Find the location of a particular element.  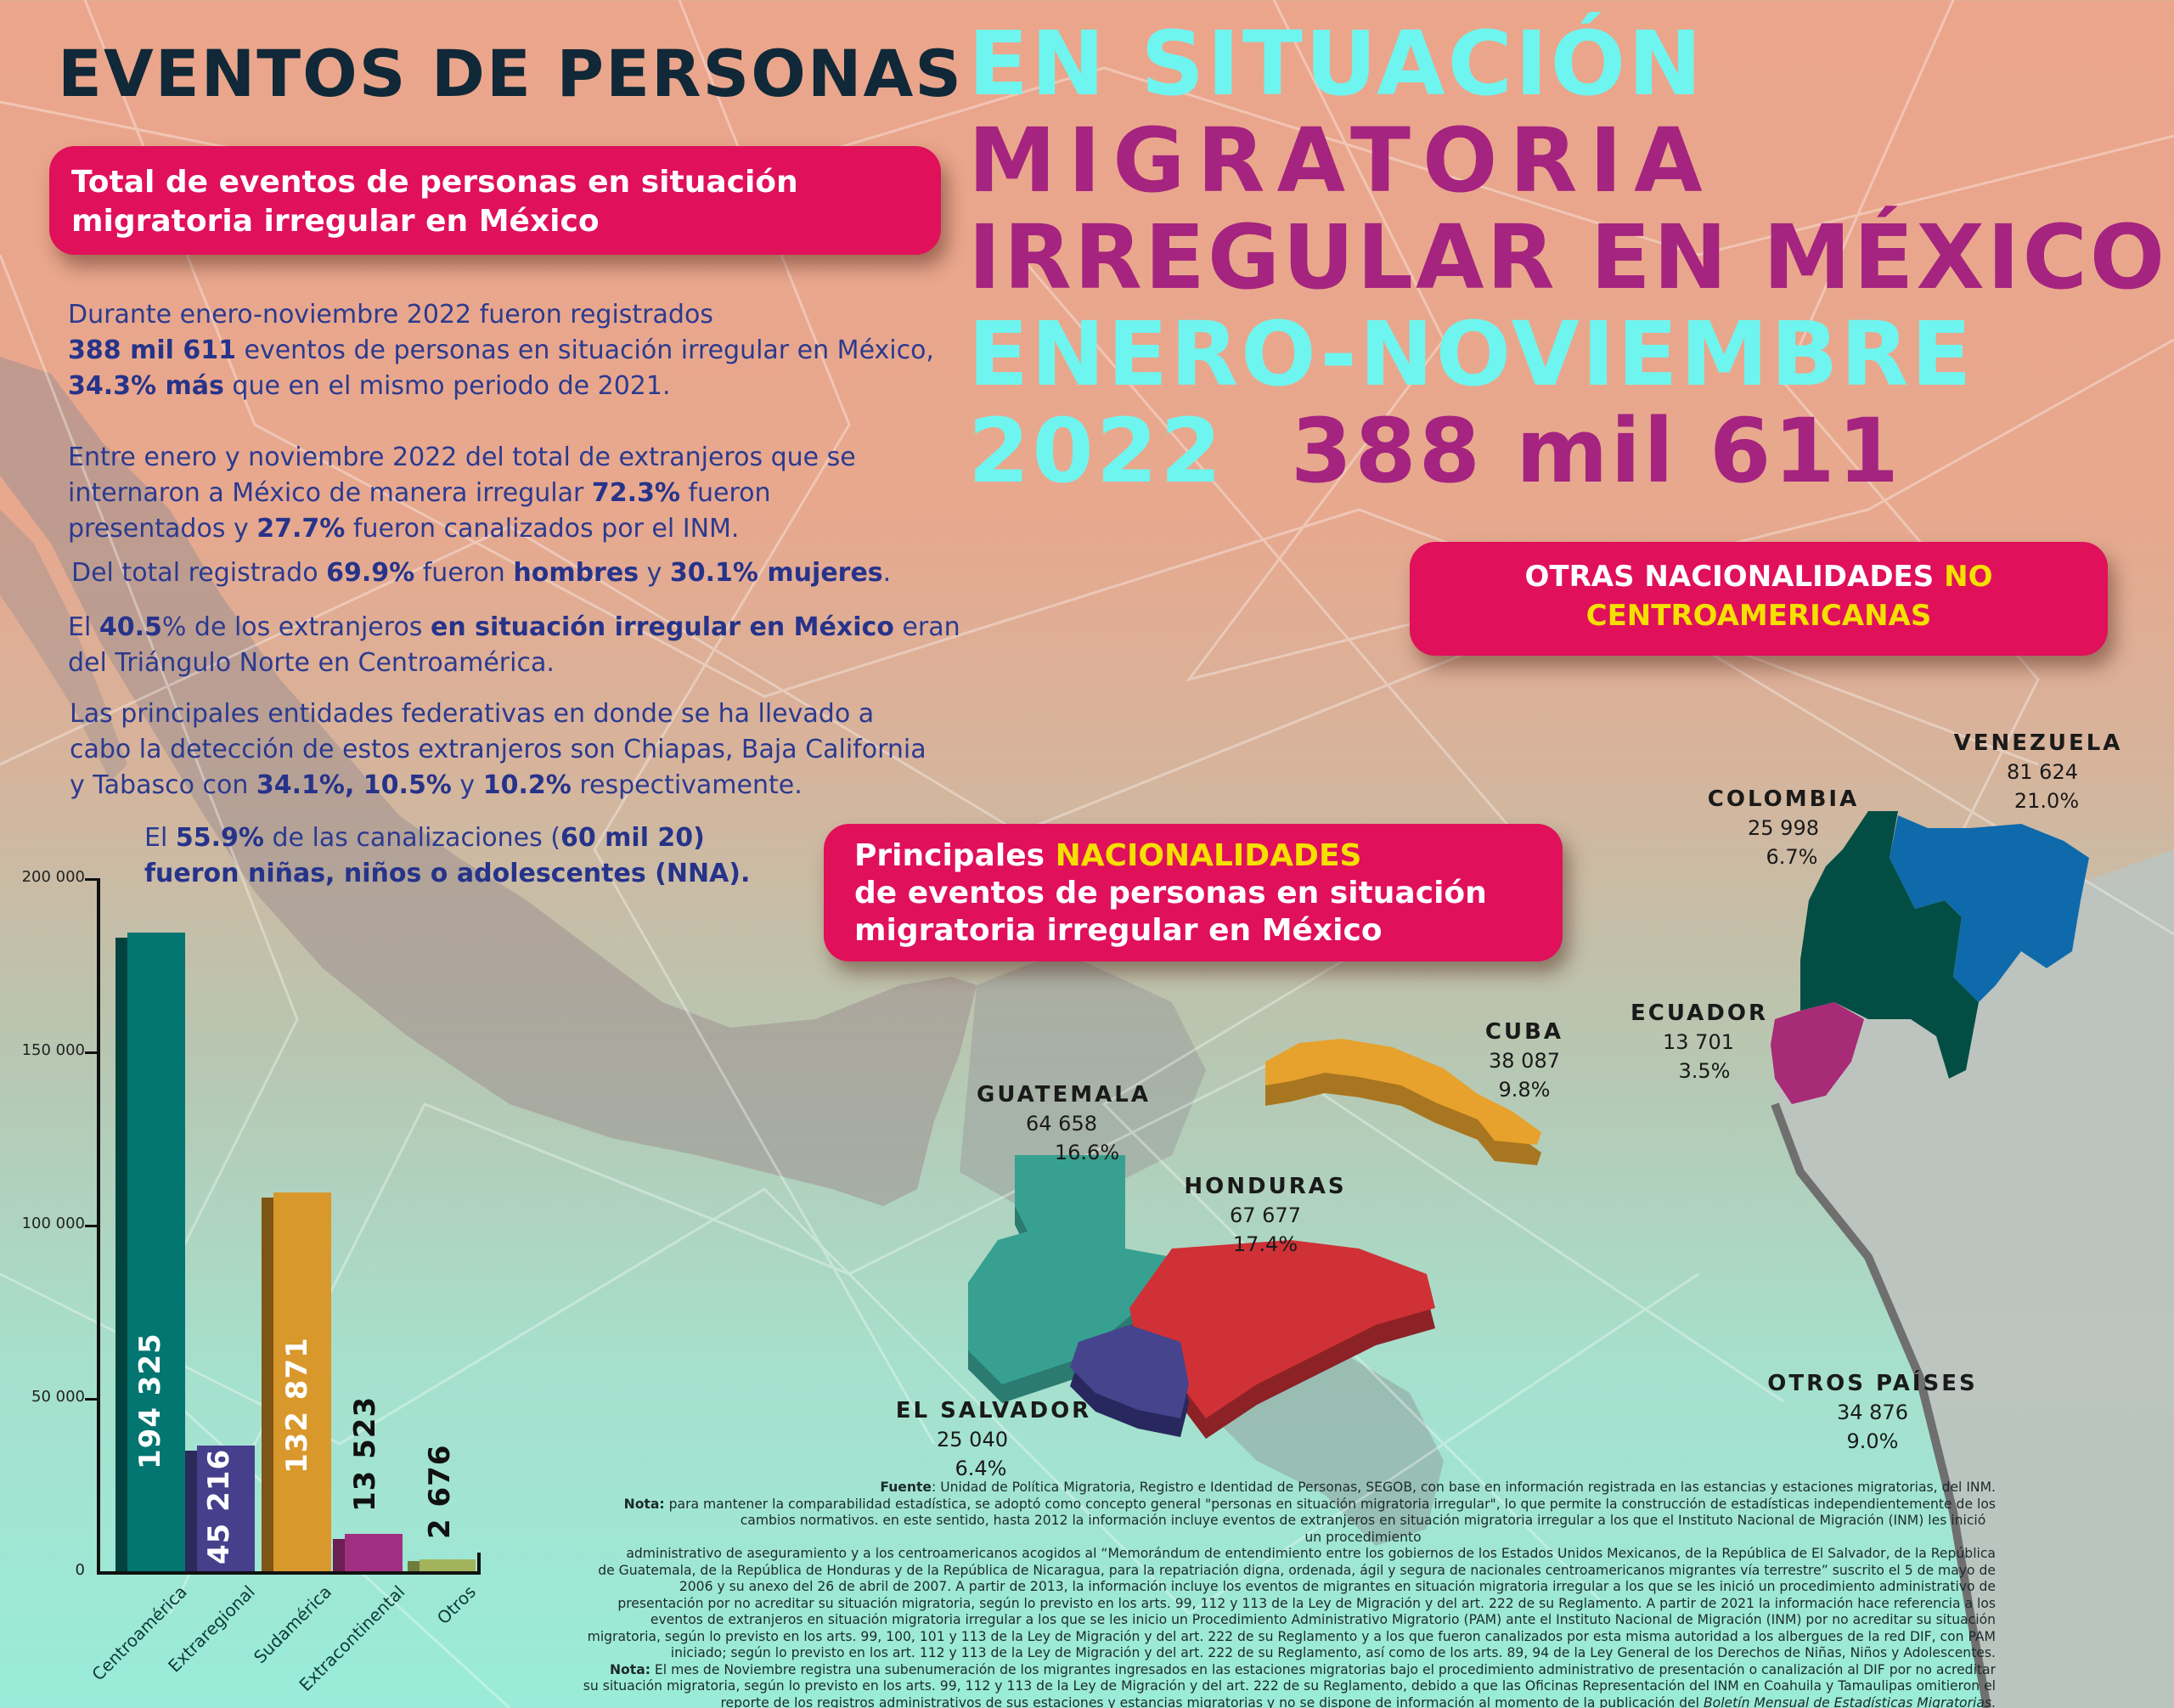

country-value: 25 998 is located at coordinates (1783, 828).